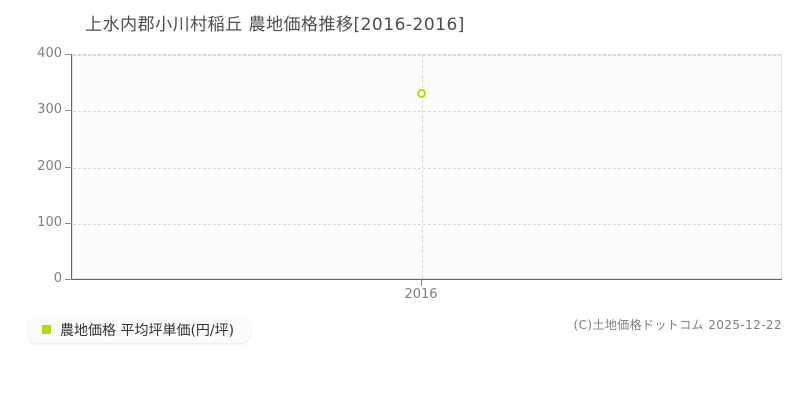  Describe the element at coordinates (421, 294) in the screenshot. I see `x-axis-tick-label: 2016` at that location.